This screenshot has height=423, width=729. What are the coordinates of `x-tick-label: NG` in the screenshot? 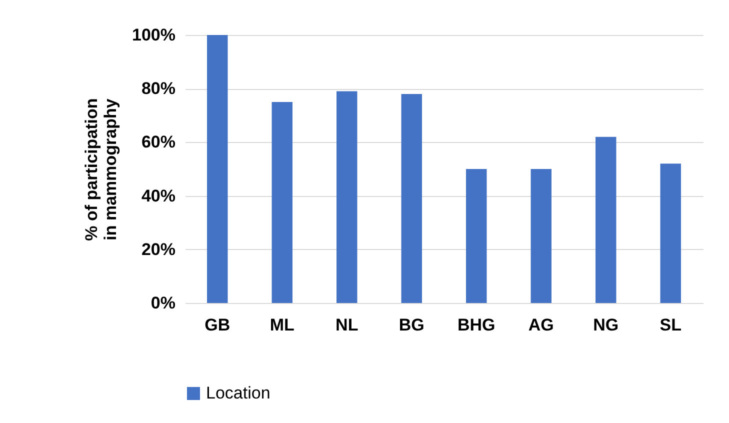 It's located at (606, 325).